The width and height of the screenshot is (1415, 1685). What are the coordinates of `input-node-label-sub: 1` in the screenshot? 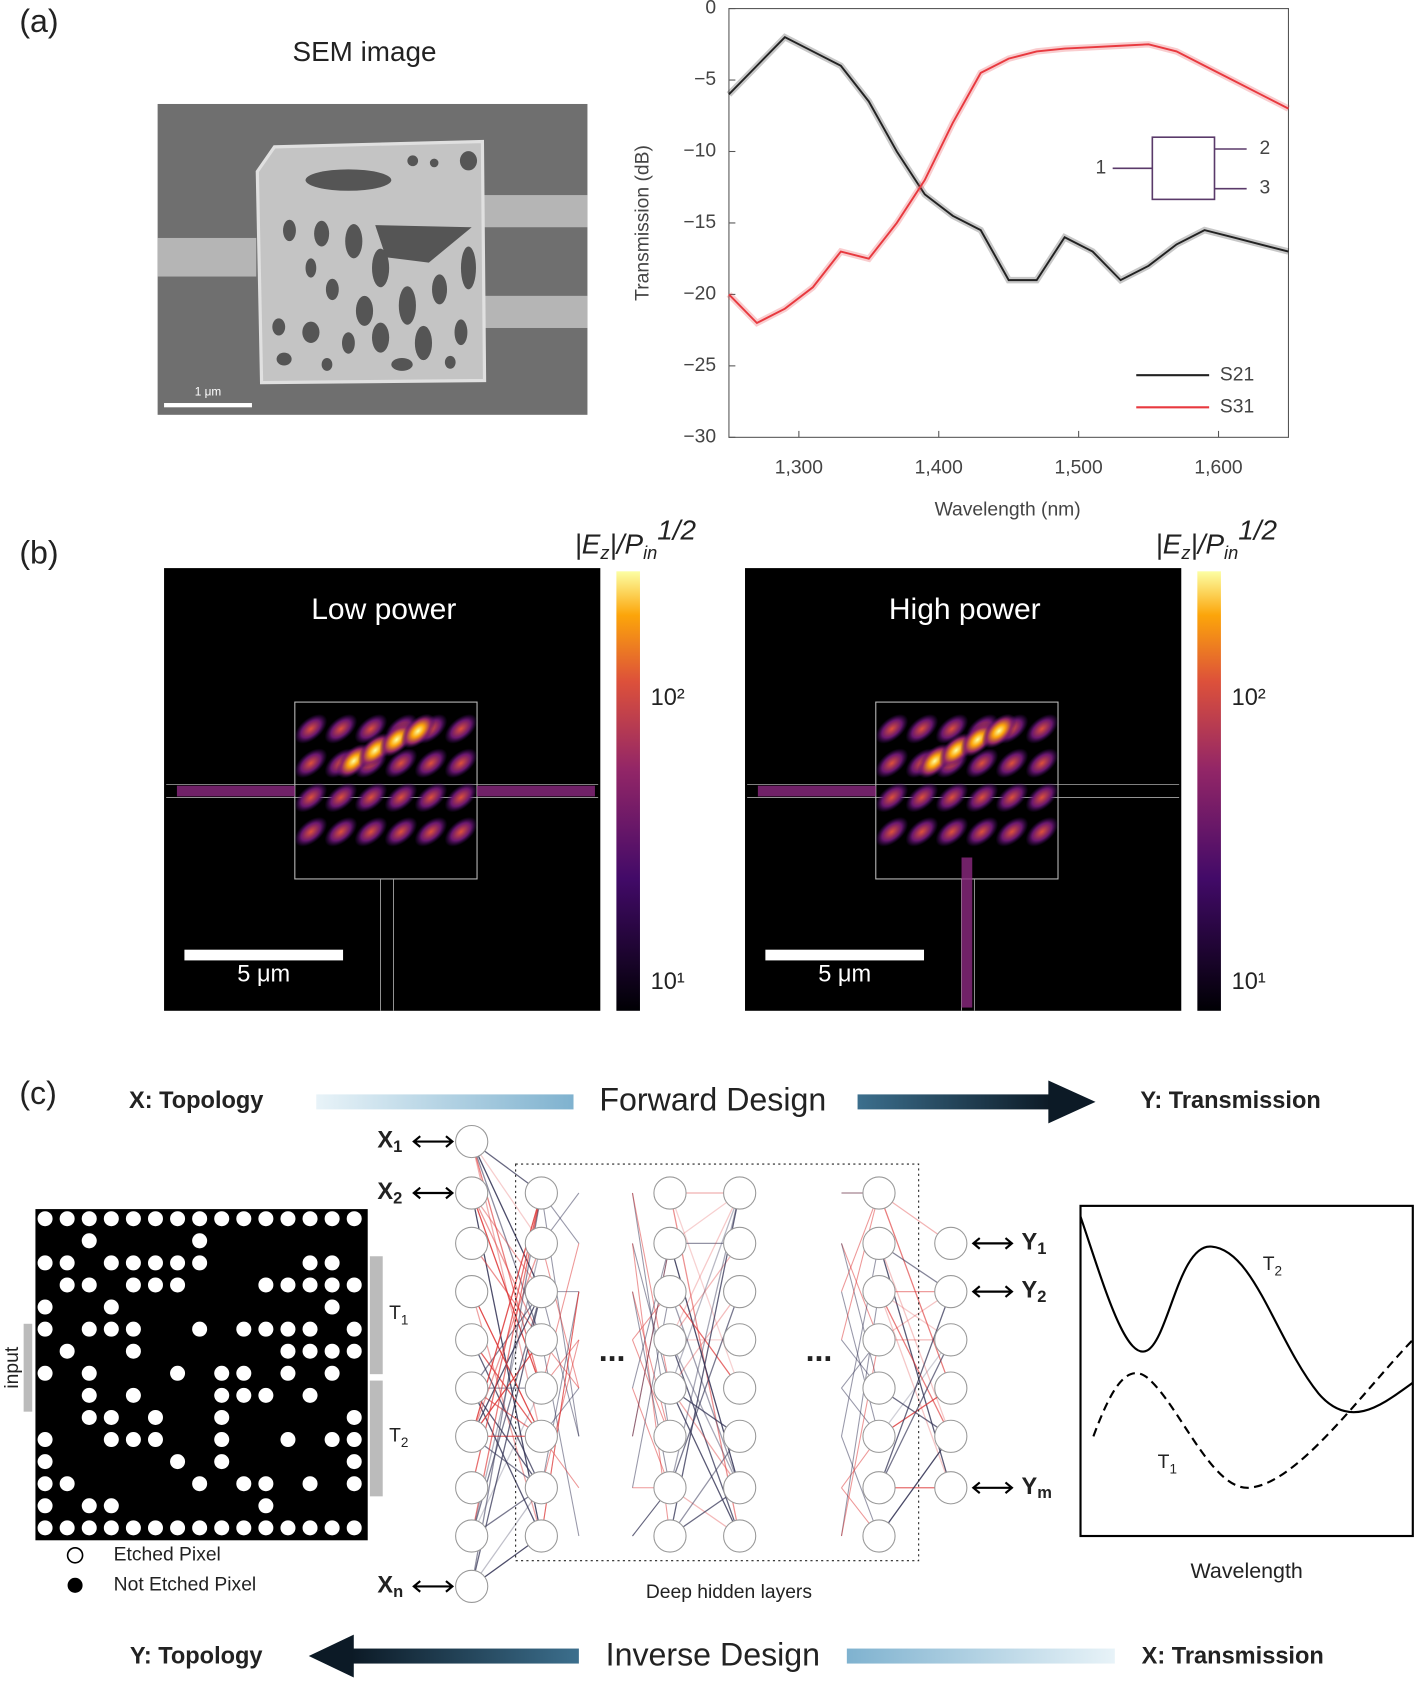 It's located at (397, 1147).